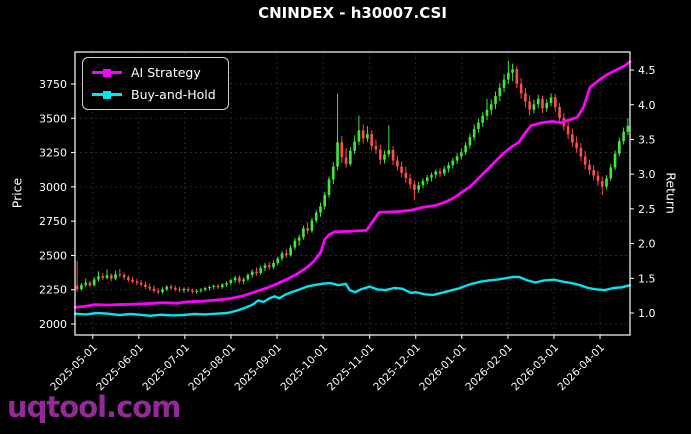 The height and width of the screenshot is (434, 691). I want to click on return-tick-label: 3.0, so click(647, 174).